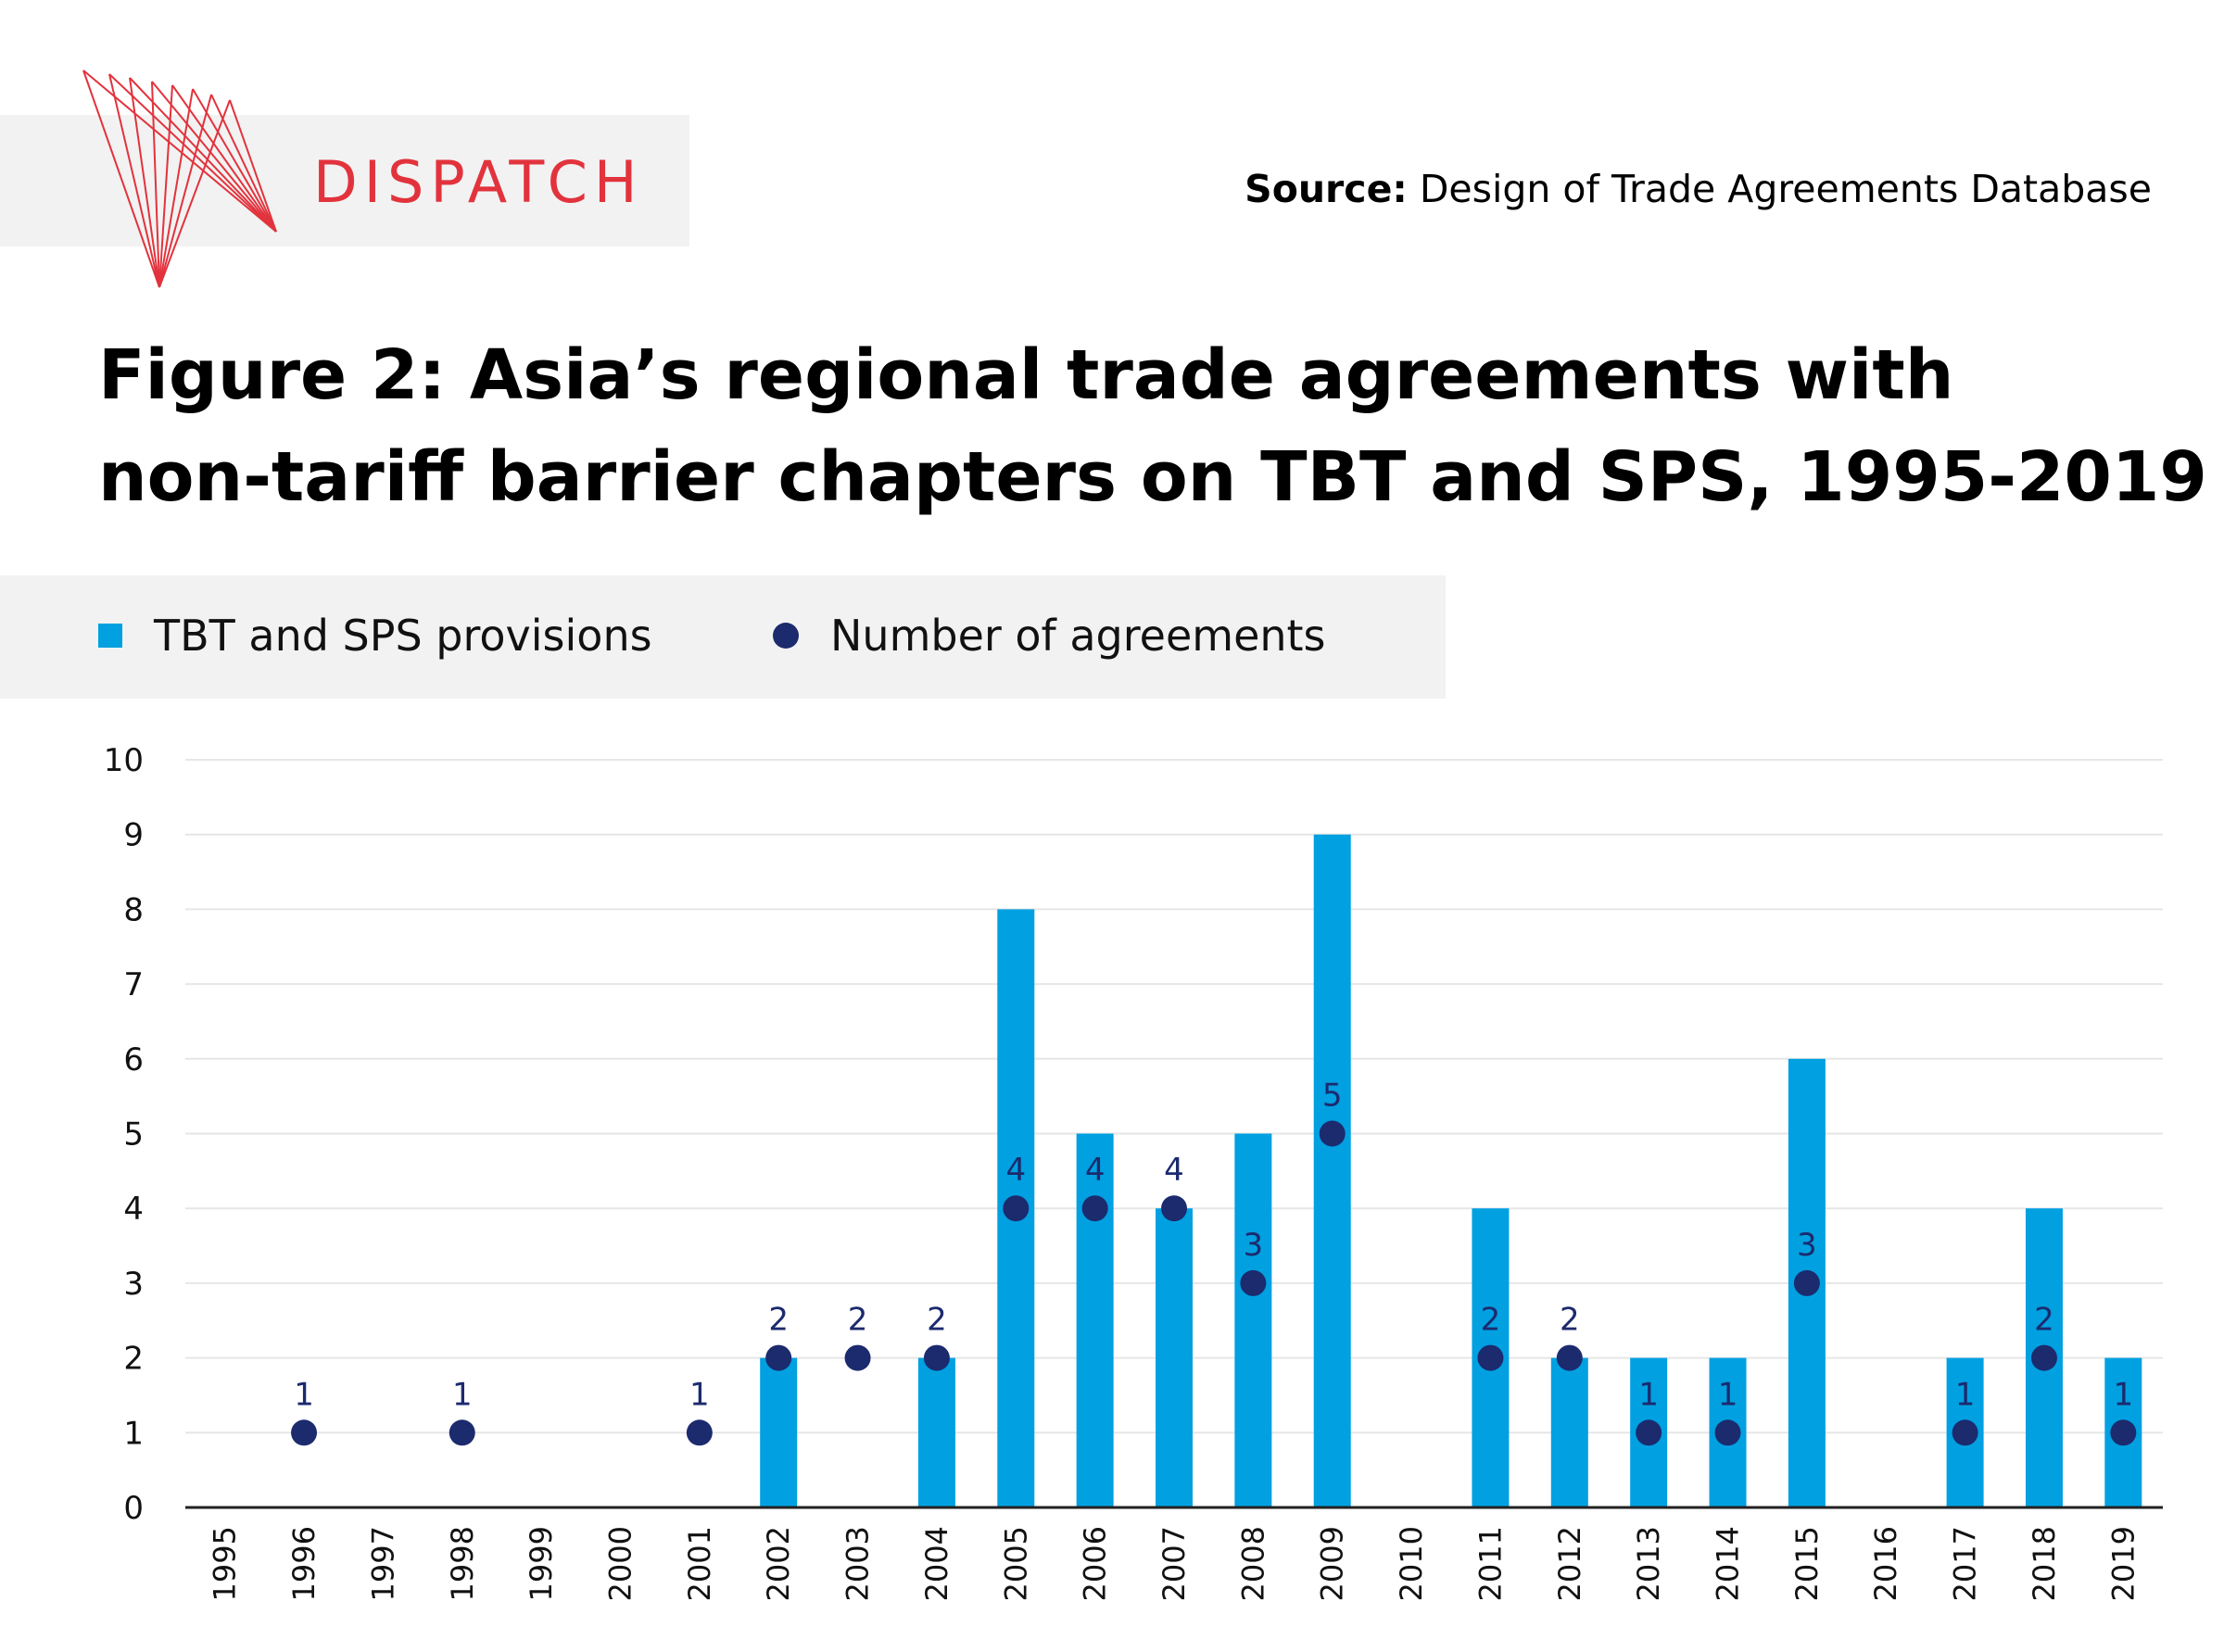 This screenshot has width=2224, height=1652. Describe the element at coordinates (133, 836) in the screenshot. I see `y-tick-label: 9` at that location.